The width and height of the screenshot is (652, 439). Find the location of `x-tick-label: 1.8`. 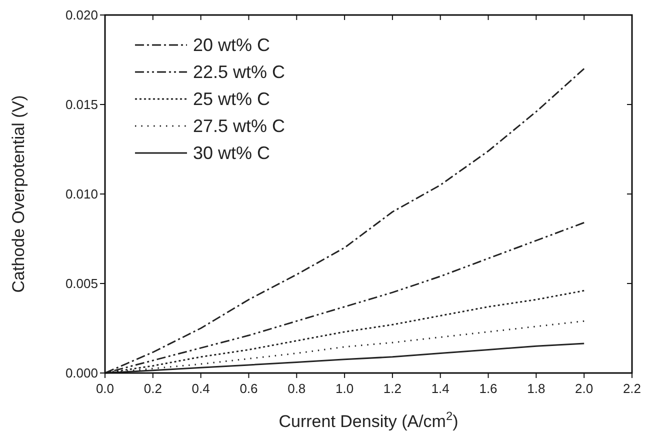

x-tick-label: 1.8 is located at coordinates (536, 388).